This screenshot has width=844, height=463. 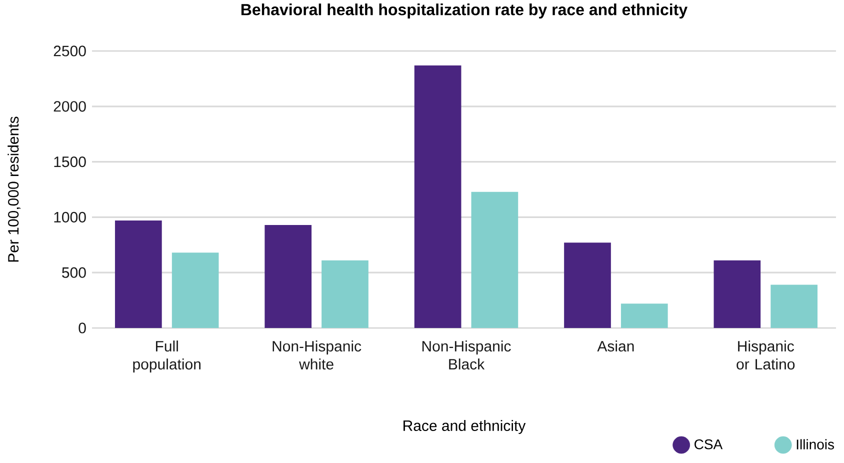 What do you see at coordinates (14, 189) in the screenshot?
I see `y-axis-title: Per 100,000 residents` at bounding box center [14, 189].